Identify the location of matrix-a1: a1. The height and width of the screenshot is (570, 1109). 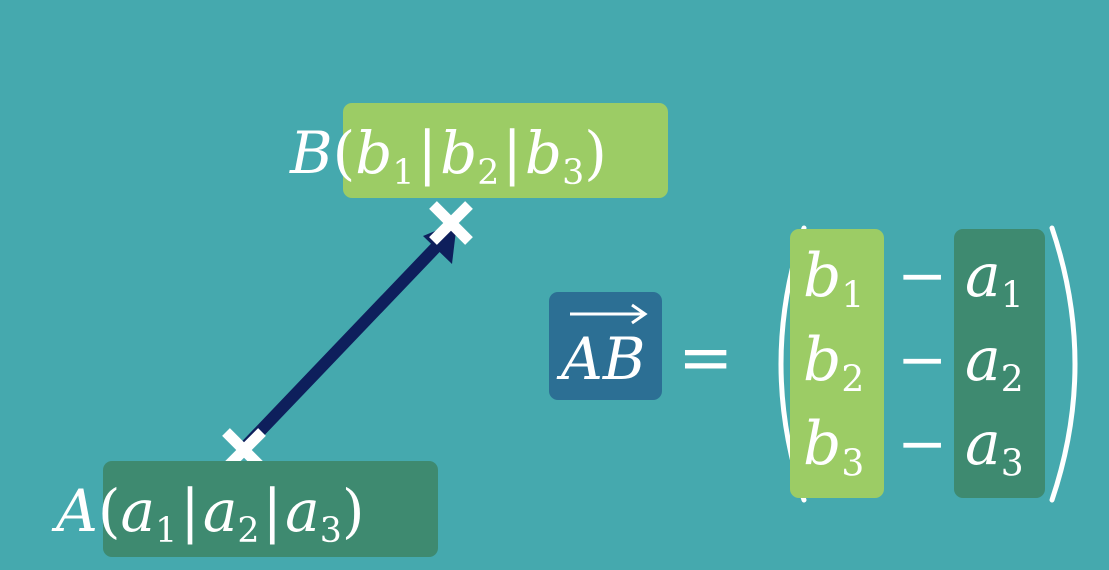
(994, 279).